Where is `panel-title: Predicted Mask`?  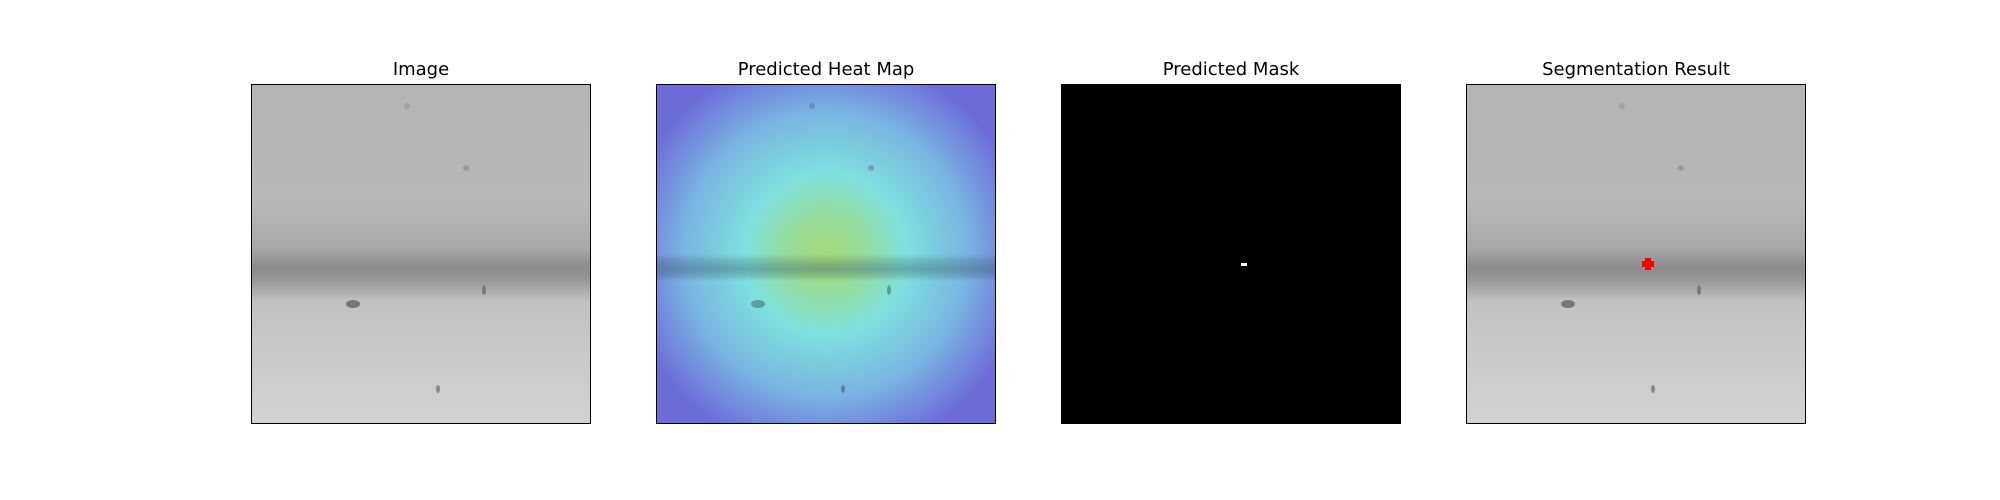 panel-title: Predicted Mask is located at coordinates (1231, 69).